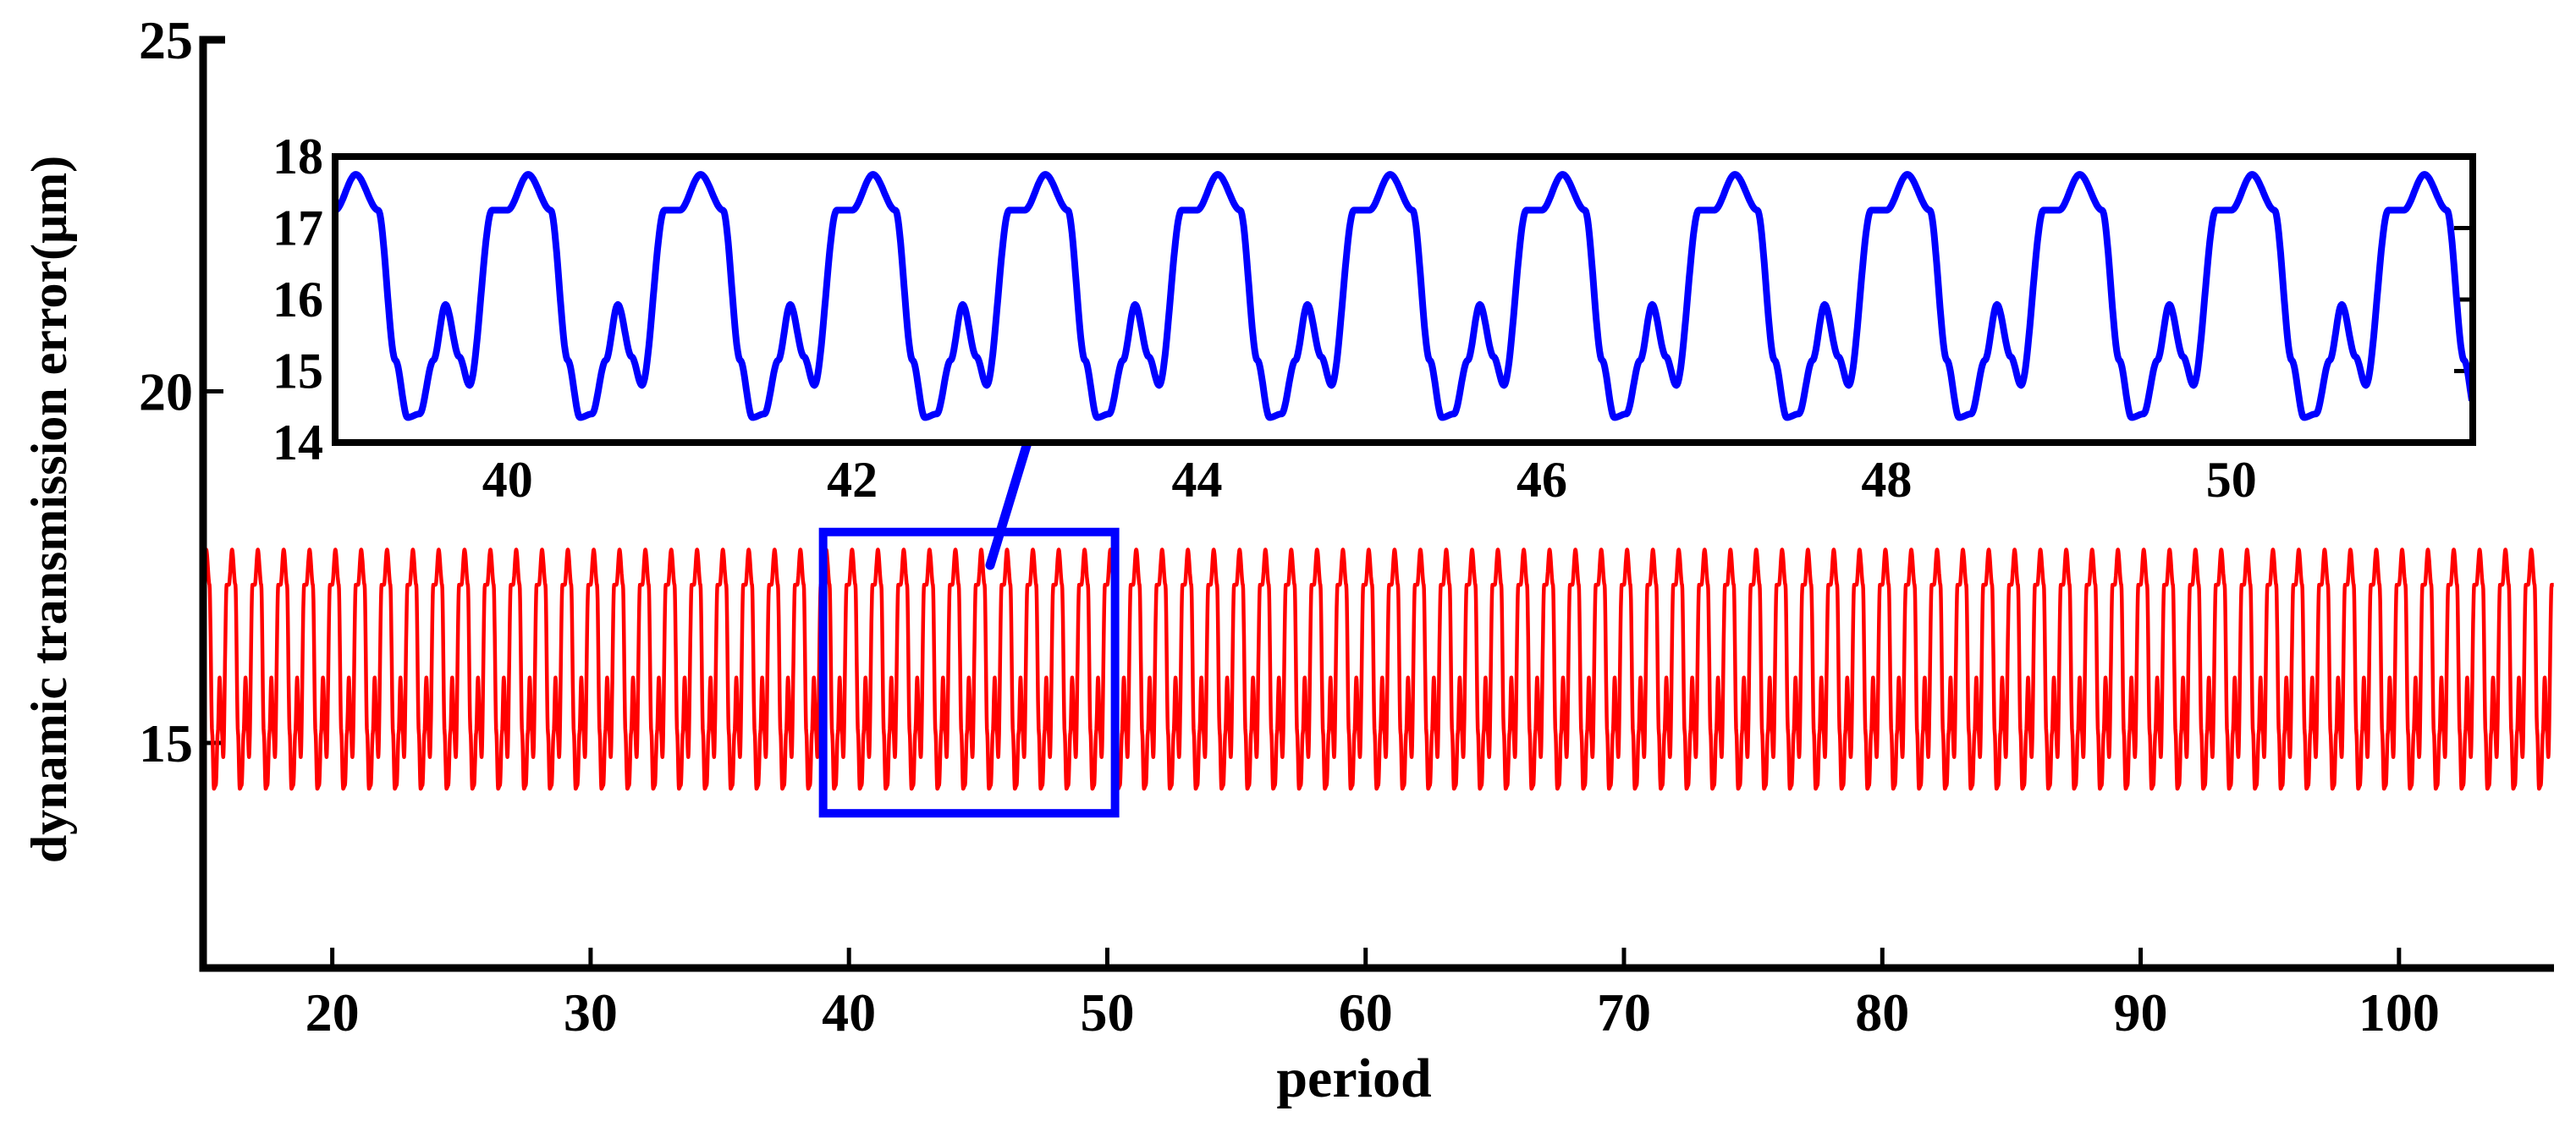 The image size is (2576, 1133). Describe the element at coordinates (1197, 480) in the screenshot. I see `inset-x-tick-label: 44` at that location.